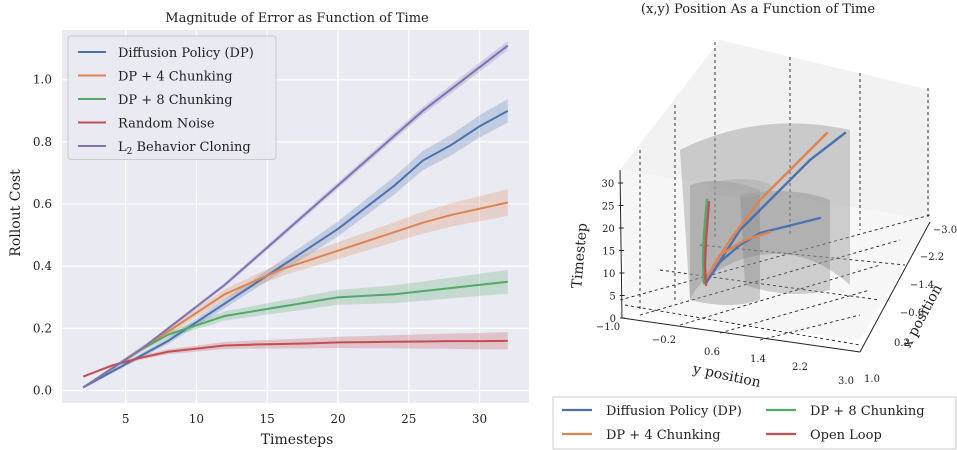 This screenshot has width=957, height=450. I want to click on dp-trajectory, so click(775, 208).